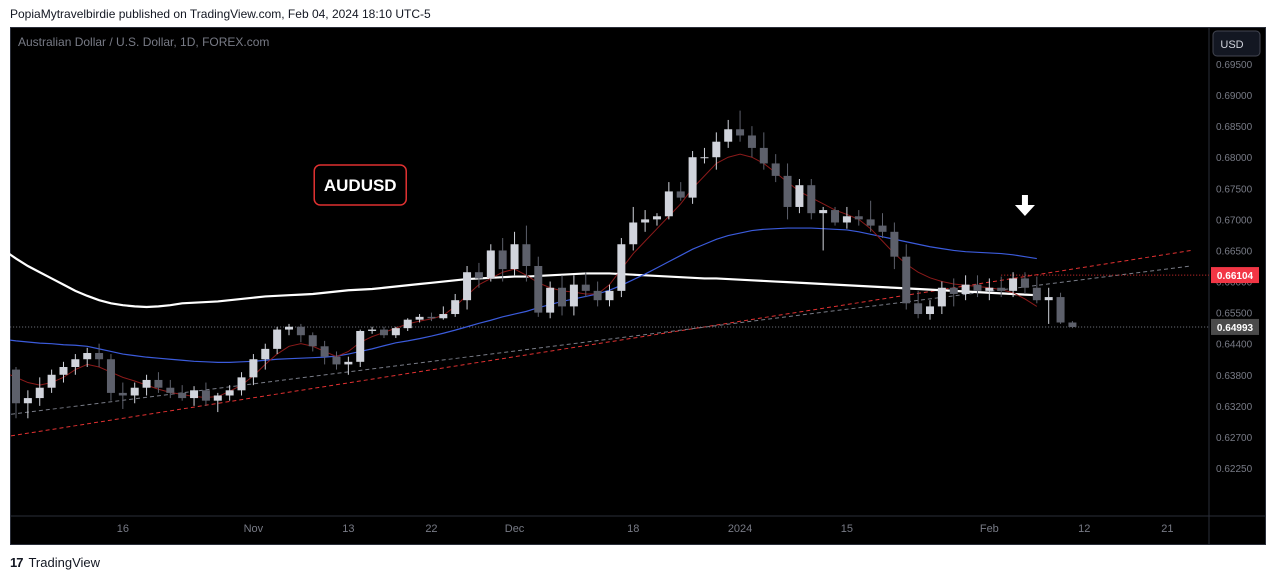 This screenshot has width=1275, height=579. I want to click on footer-brand: TradingView, so click(64, 562).